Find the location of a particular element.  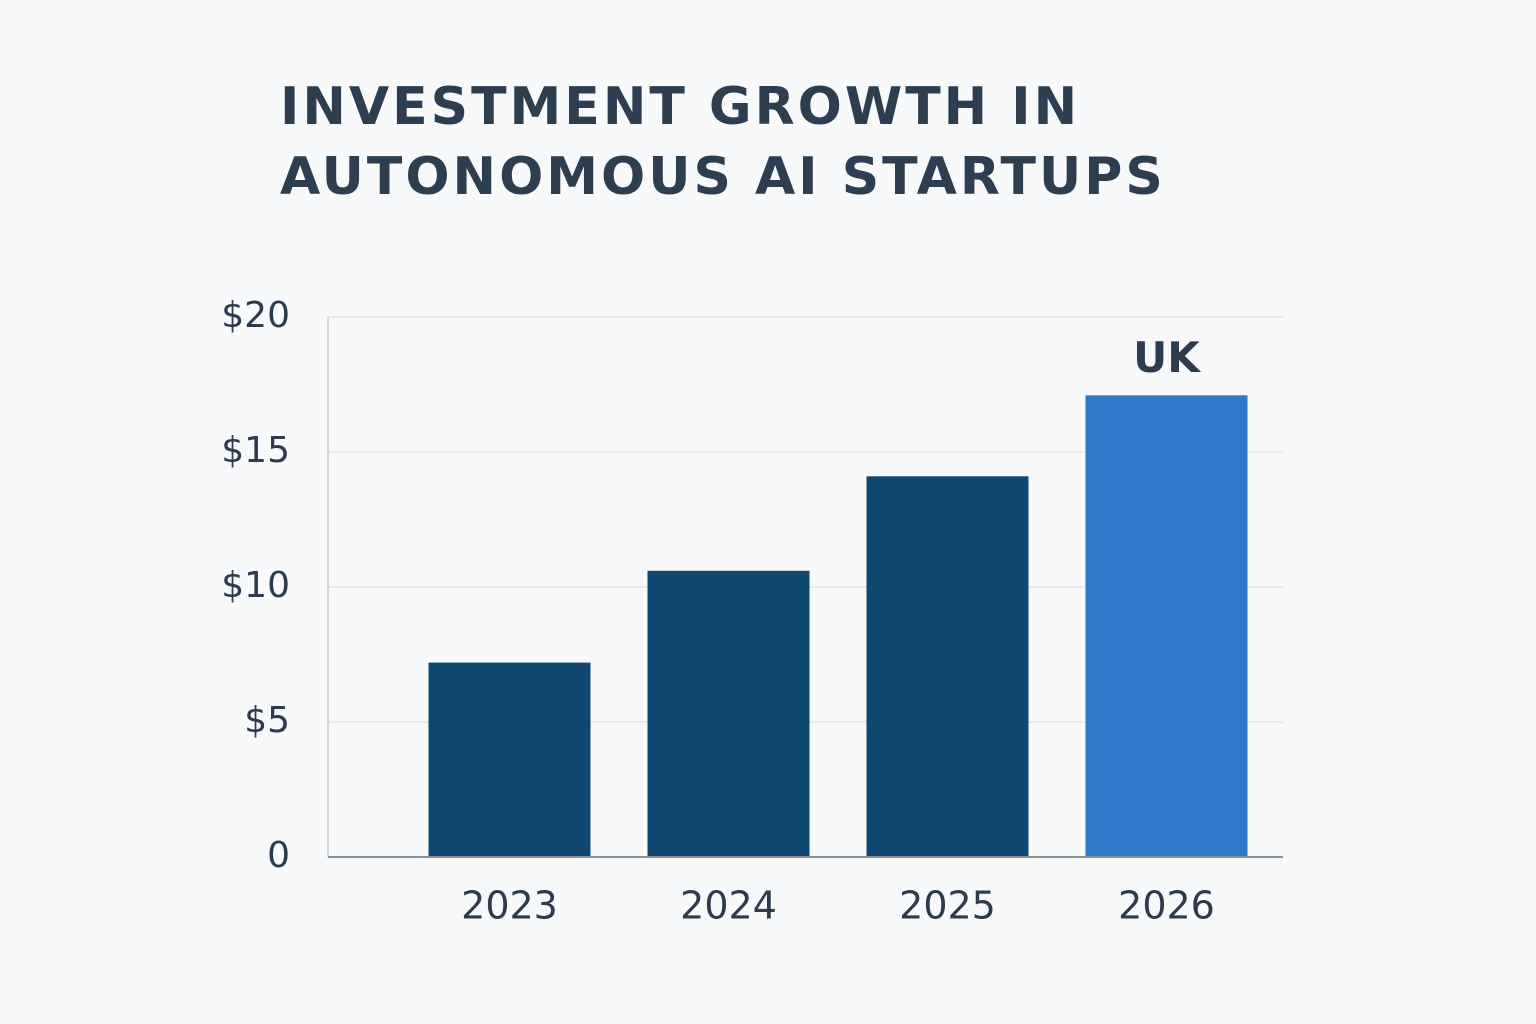

x-tick-label: 2024 is located at coordinates (728, 906).